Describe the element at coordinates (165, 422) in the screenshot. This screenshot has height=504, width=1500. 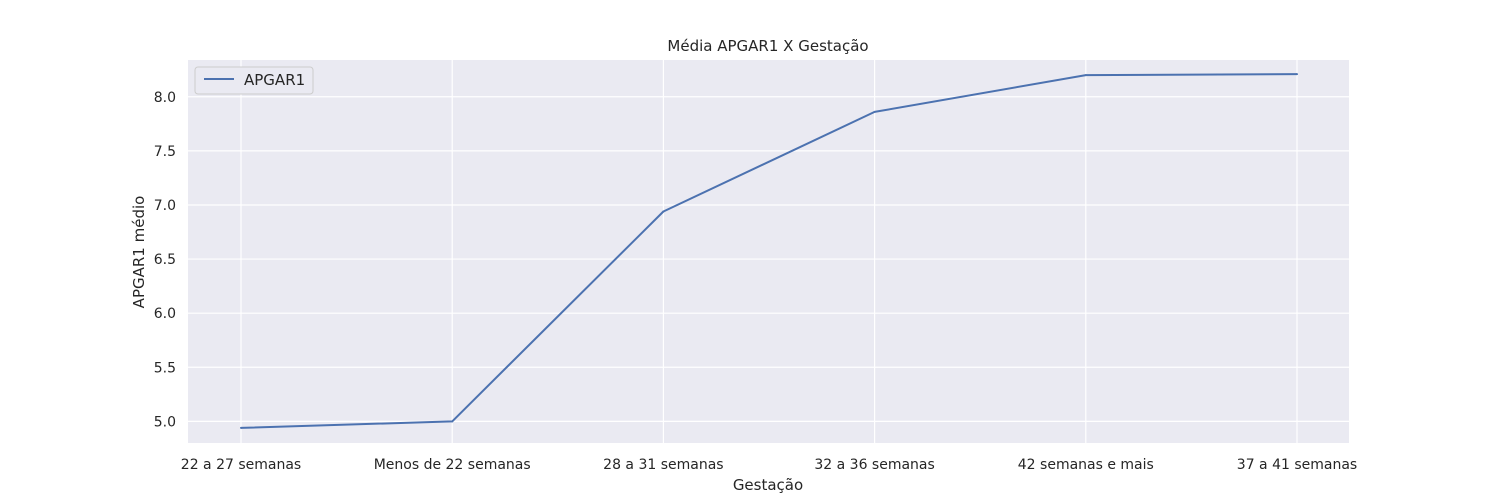
I see `y-tick-label: 5.0` at that location.